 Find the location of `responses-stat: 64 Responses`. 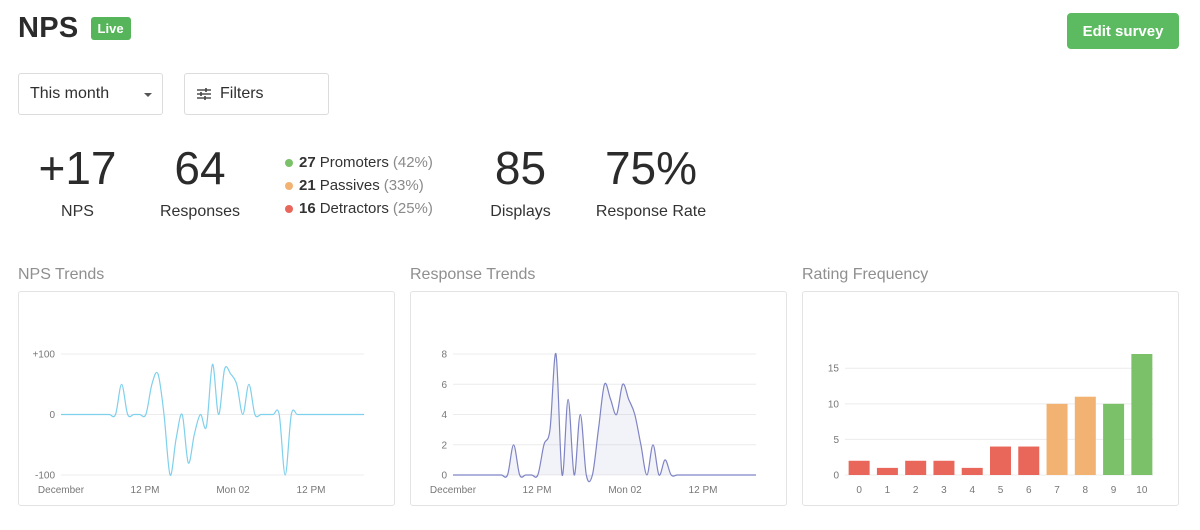

responses-stat: 64 Responses is located at coordinates (200, 183).